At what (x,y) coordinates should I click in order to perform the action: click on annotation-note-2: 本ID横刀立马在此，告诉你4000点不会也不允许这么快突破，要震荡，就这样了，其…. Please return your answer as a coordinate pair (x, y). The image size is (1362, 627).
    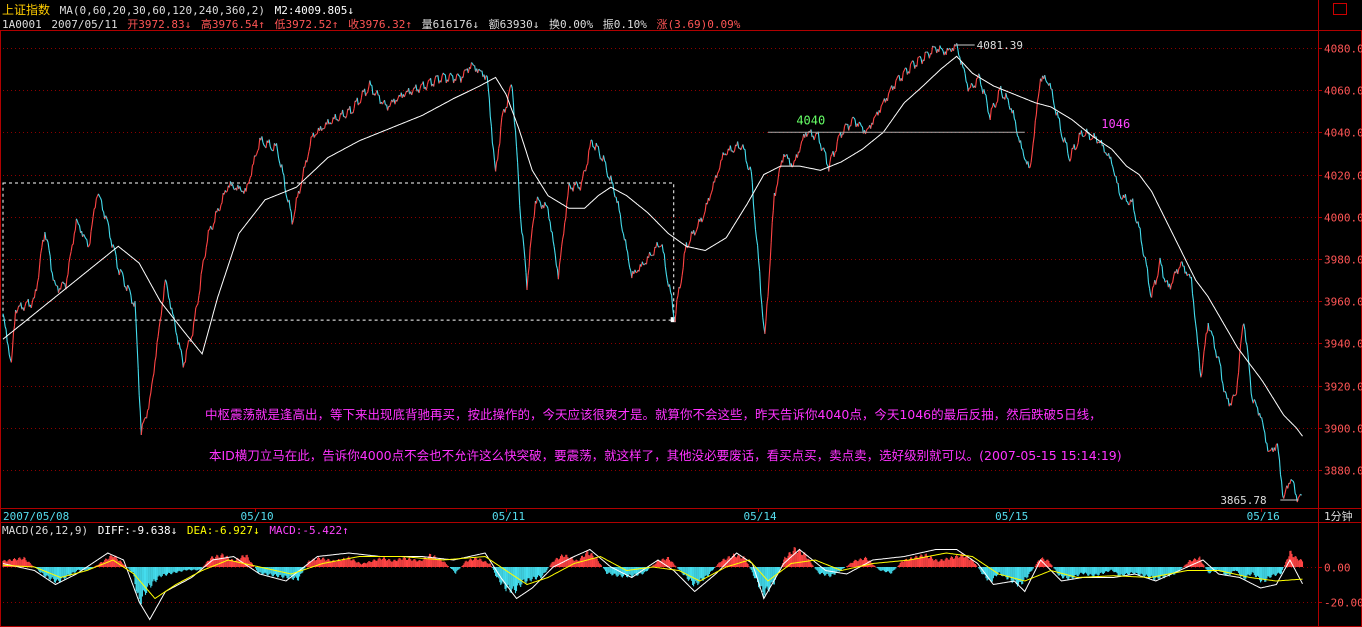
    Looking at the image, I should click on (665, 455).